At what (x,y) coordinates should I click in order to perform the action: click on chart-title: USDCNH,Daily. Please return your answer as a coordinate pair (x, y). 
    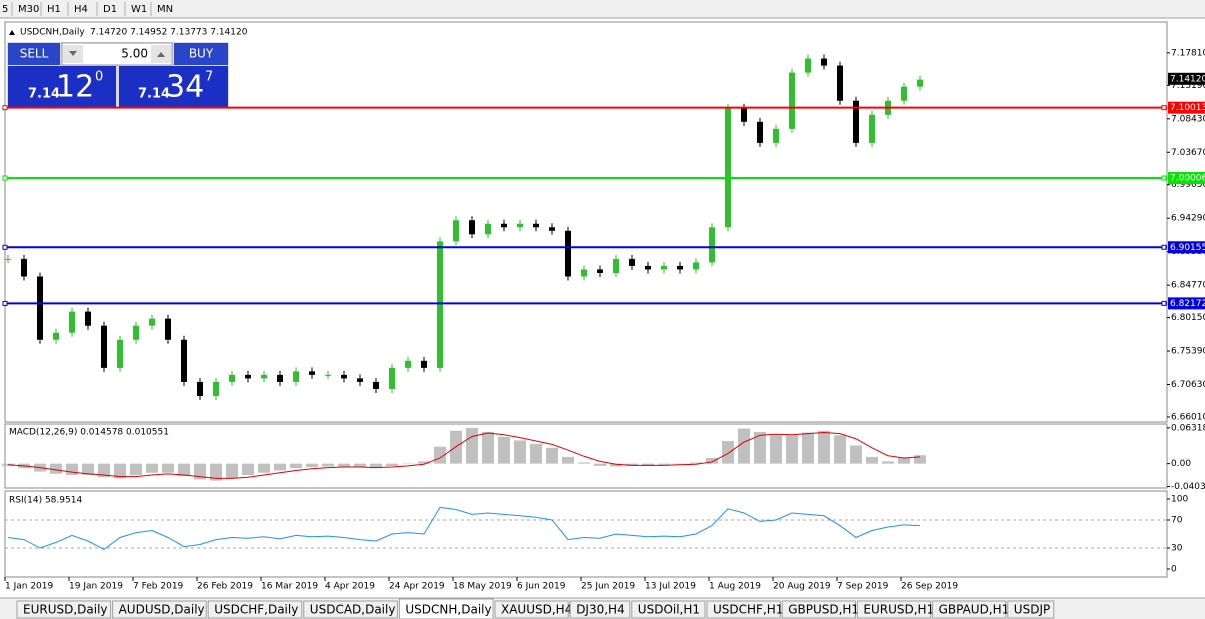
    Looking at the image, I should click on (52, 33).